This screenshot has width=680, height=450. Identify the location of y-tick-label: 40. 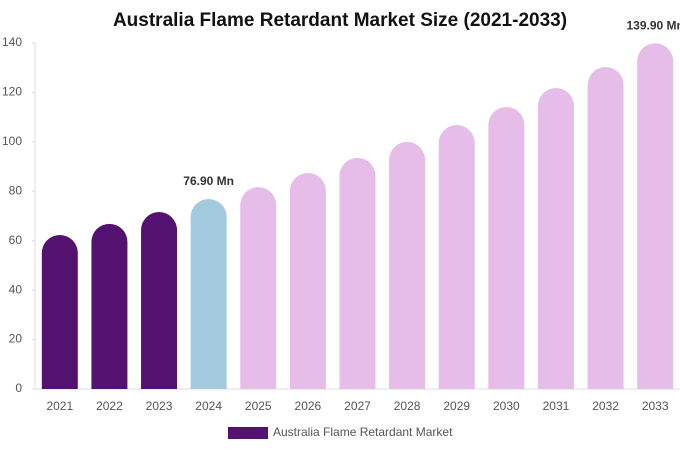
(16, 289).